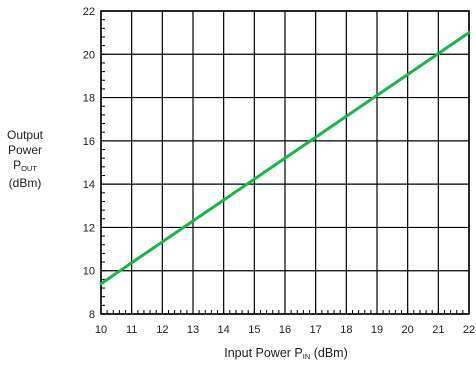  Describe the element at coordinates (24, 150) in the screenshot. I see `y-axis-label-line-2: Power` at that location.